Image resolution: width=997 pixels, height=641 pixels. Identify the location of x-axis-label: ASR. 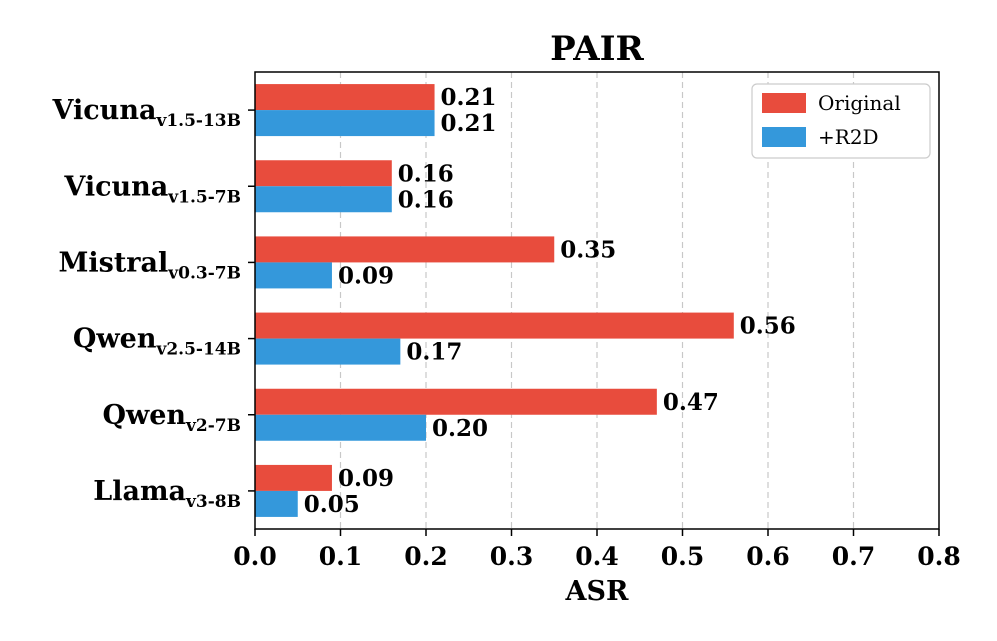
(597, 591).